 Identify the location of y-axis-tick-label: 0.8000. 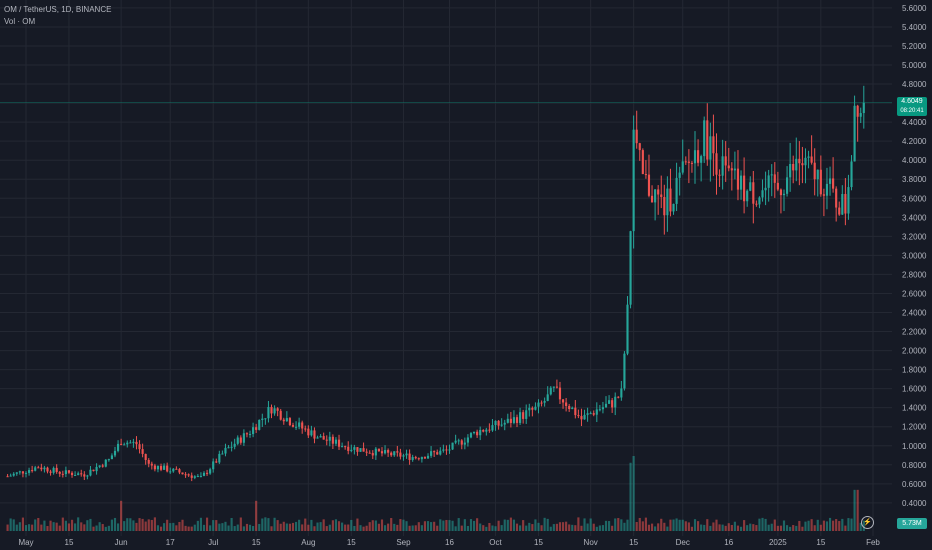
(914, 465).